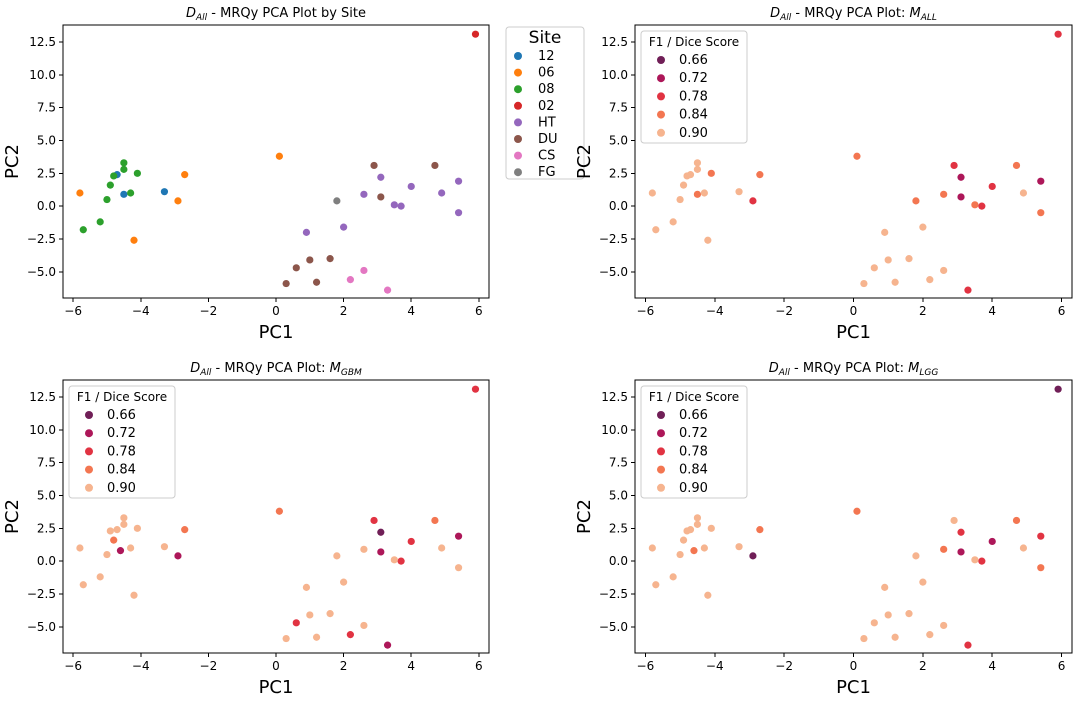 Image resolution: width=1084 pixels, height=706 pixels. I want to click on x-tick-label: −6, so click(646, 311).